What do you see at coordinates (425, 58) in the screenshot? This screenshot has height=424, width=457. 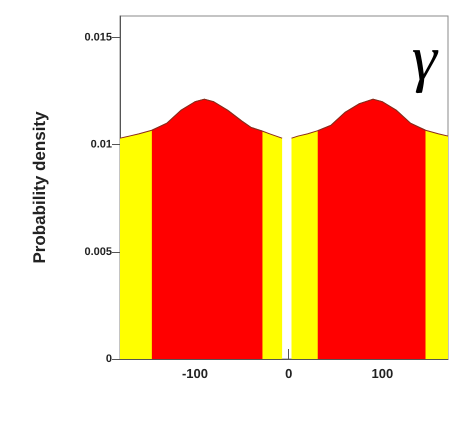 I see `annotation: γ` at bounding box center [425, 58].